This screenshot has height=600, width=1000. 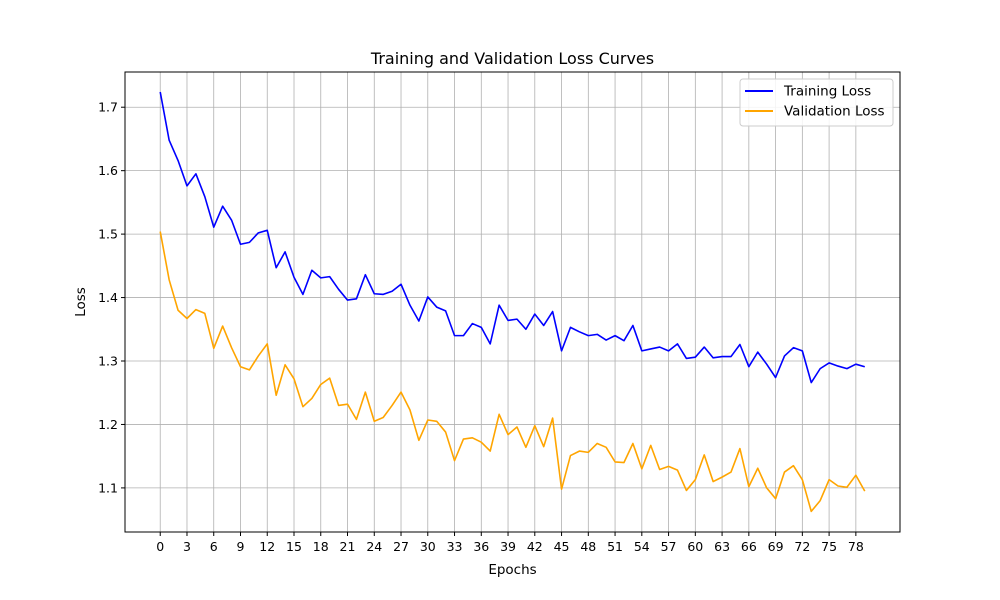 I want to click on x-tick-label: 15, so click(x=294, y=546).